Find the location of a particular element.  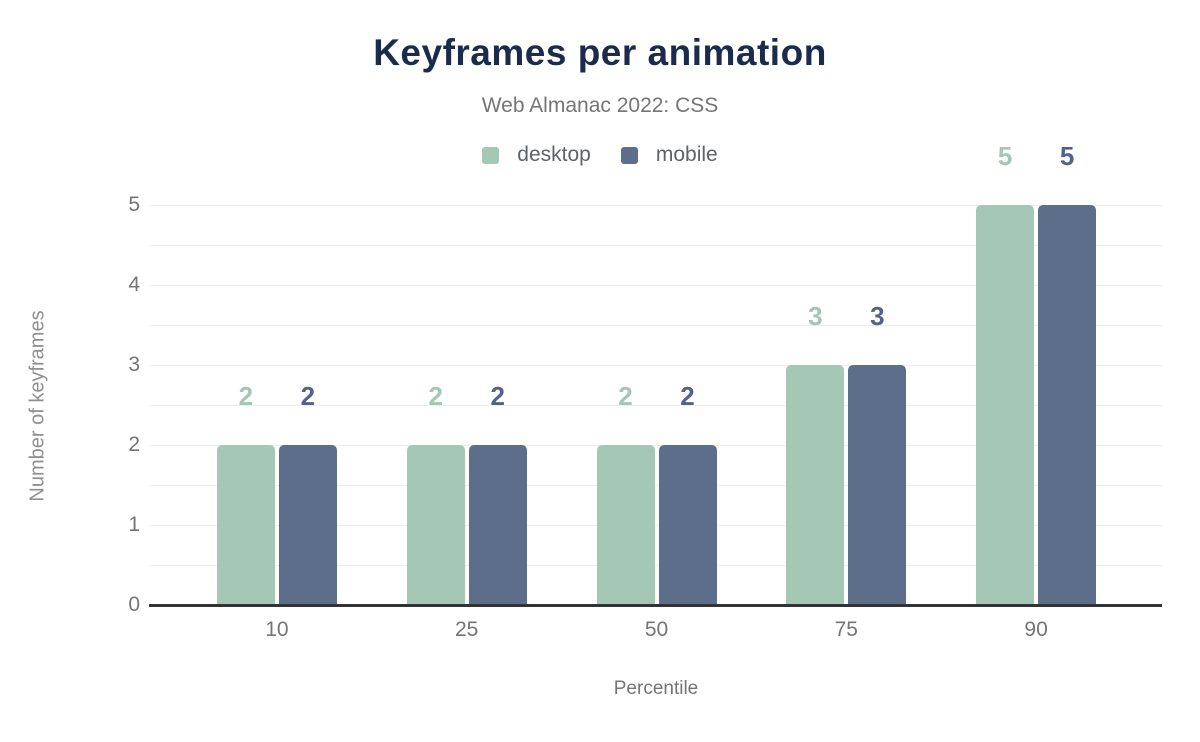

bar-value-label-desktop-p50: 2 is located at coordinates (625, 396).